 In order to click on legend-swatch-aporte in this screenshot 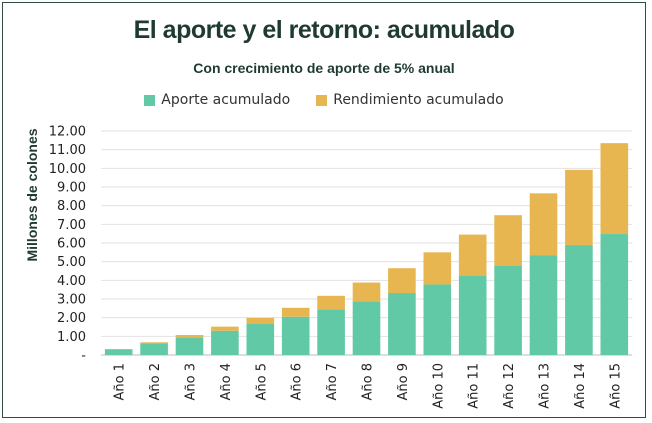, I will do `click(150, 100)`.